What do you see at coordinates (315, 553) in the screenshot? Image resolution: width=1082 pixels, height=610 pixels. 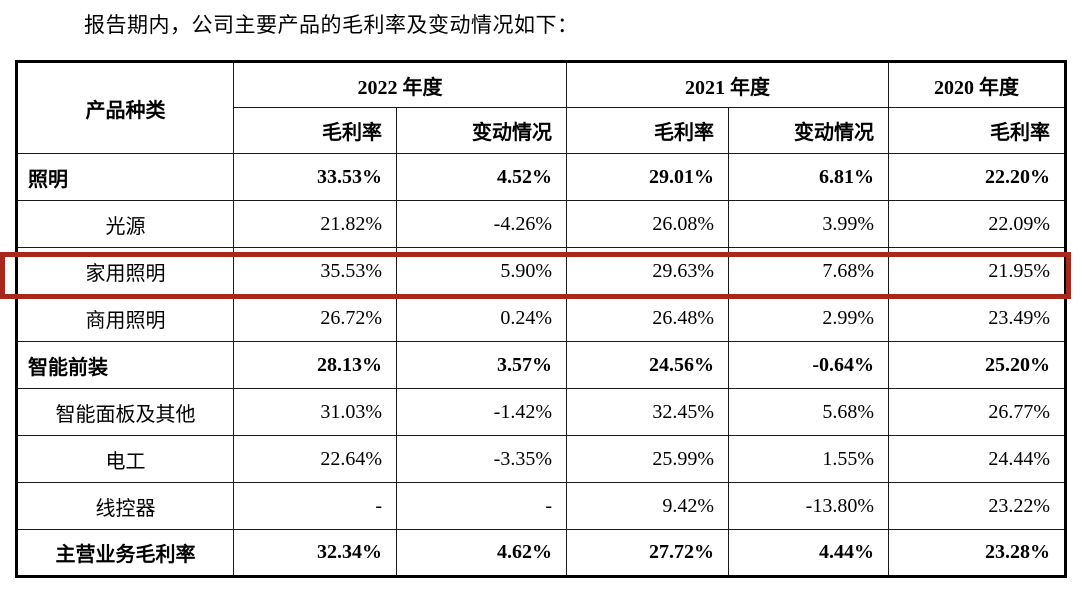 I see `row-value: 32.34%` at bounding box center [315, 553].